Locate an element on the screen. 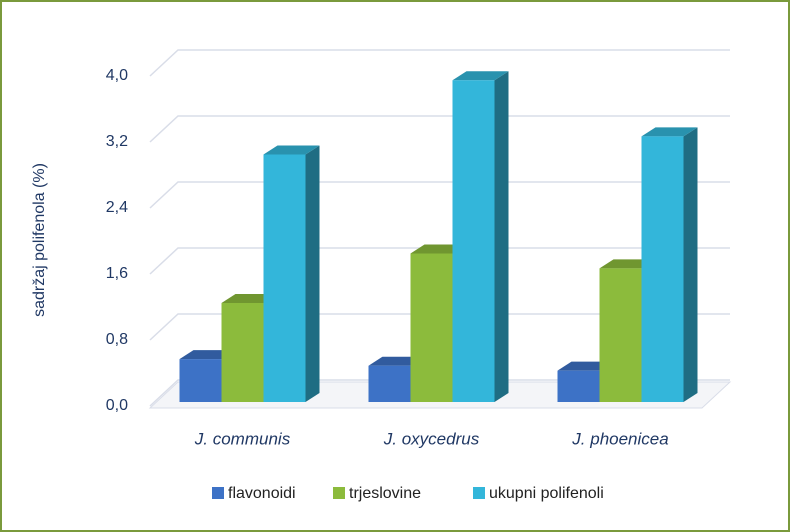 This screenshot has height=532, width=790. y-tick-label: 0,8 is located at coordinates (117, 339).